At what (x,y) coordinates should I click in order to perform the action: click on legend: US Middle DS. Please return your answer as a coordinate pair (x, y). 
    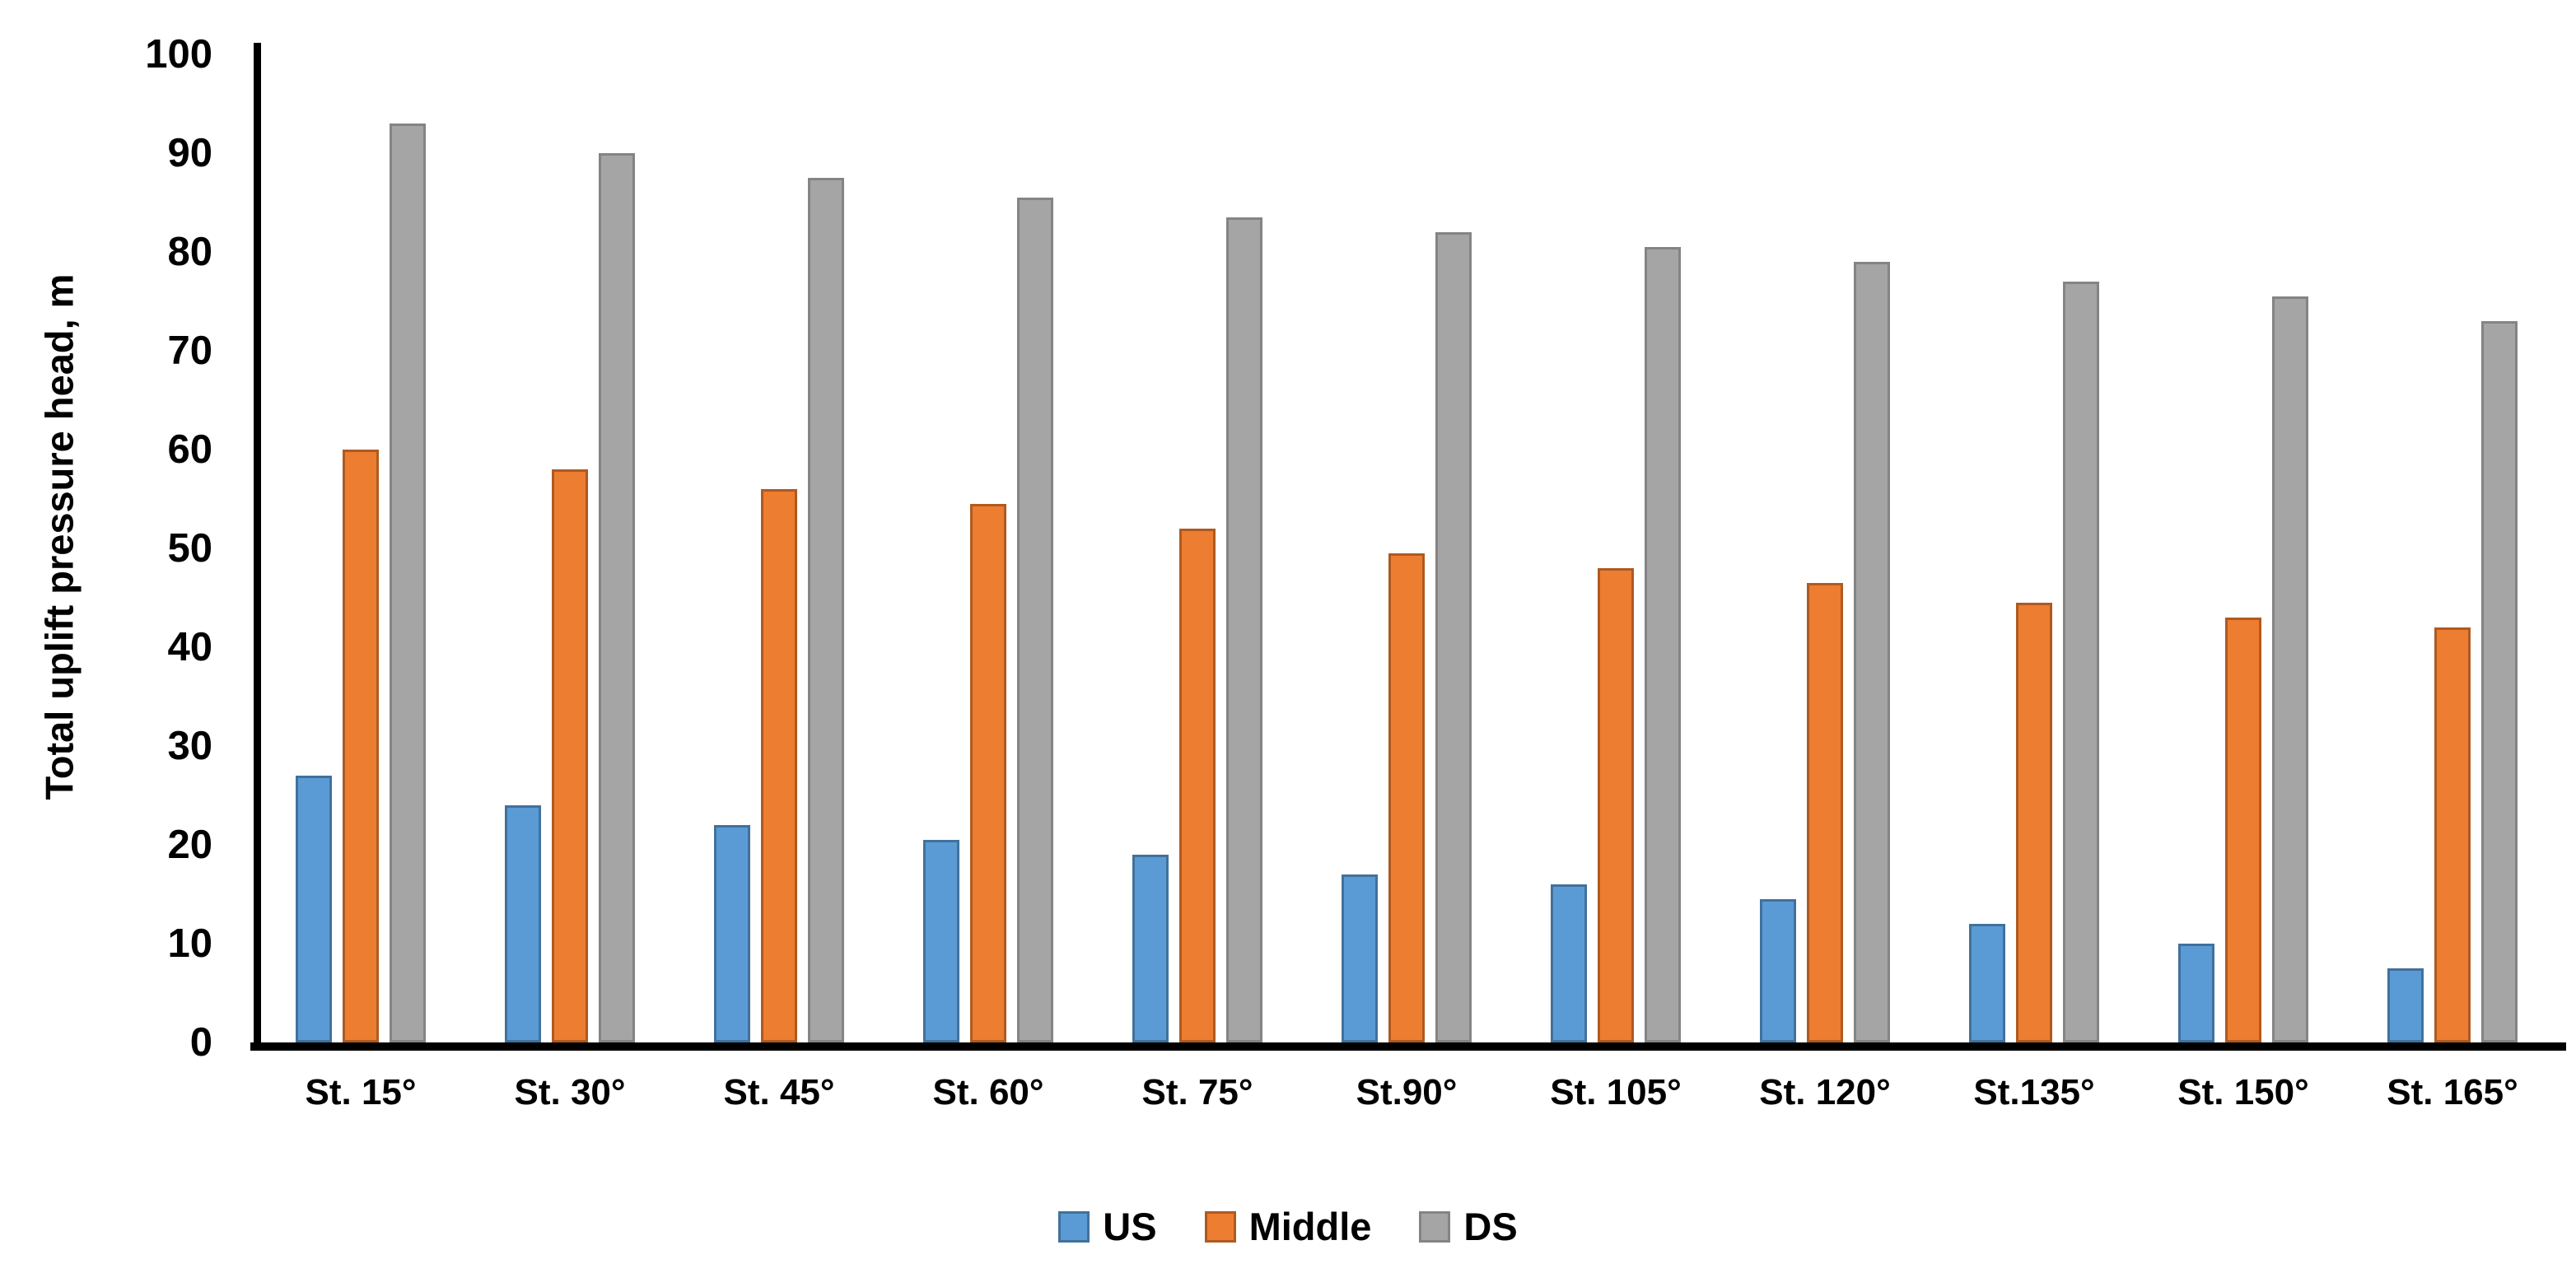
    Looking at the image, I should click on (1288, 1226).